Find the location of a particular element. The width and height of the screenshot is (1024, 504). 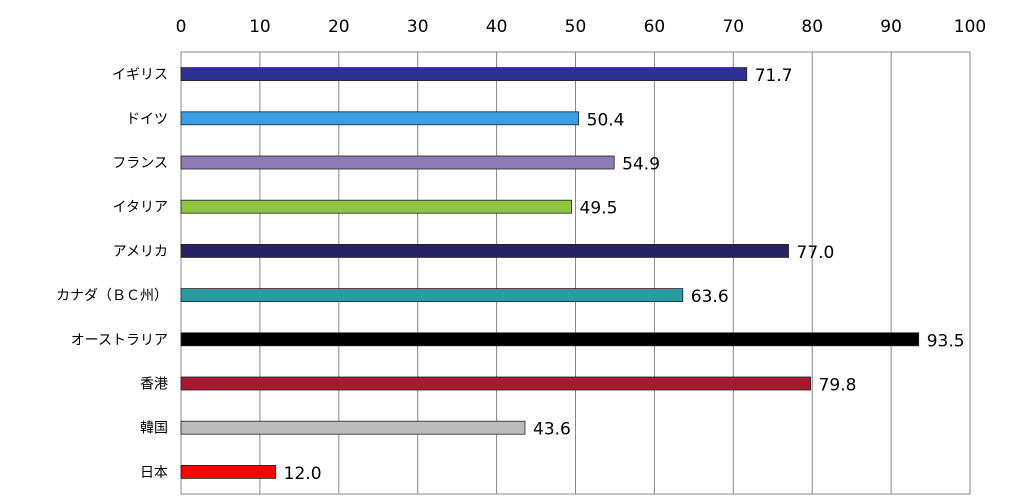

x-tick-label: 100 is located at coordinates (970, 27).